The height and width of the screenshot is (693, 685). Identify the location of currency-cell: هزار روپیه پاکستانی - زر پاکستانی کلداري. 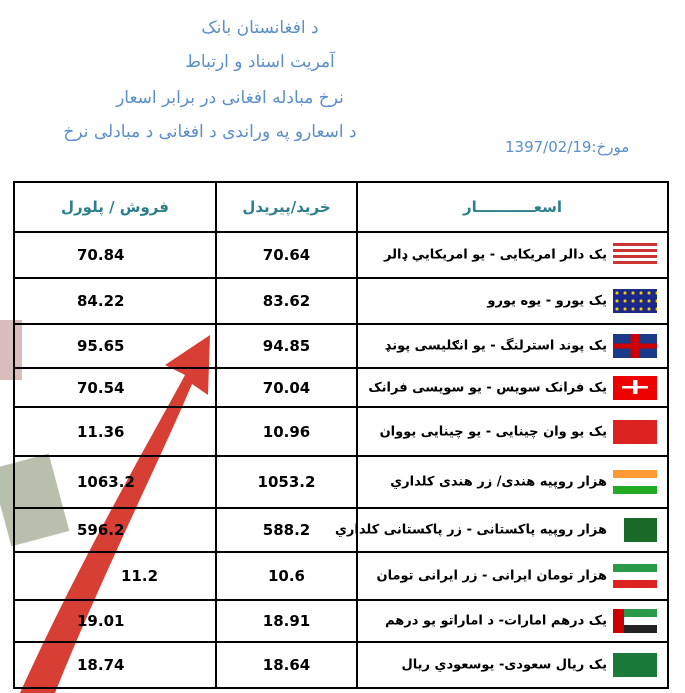
(502, 530).